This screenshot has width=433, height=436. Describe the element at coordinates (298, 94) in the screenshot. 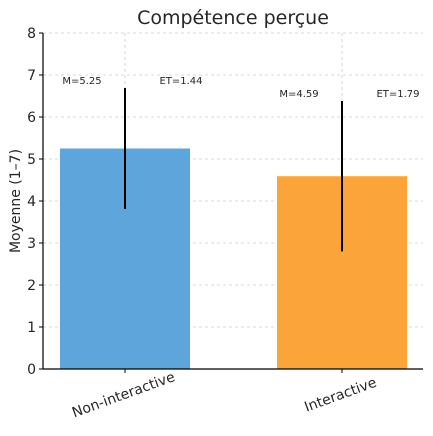

I see `mean-label: M=4.59` at that location.